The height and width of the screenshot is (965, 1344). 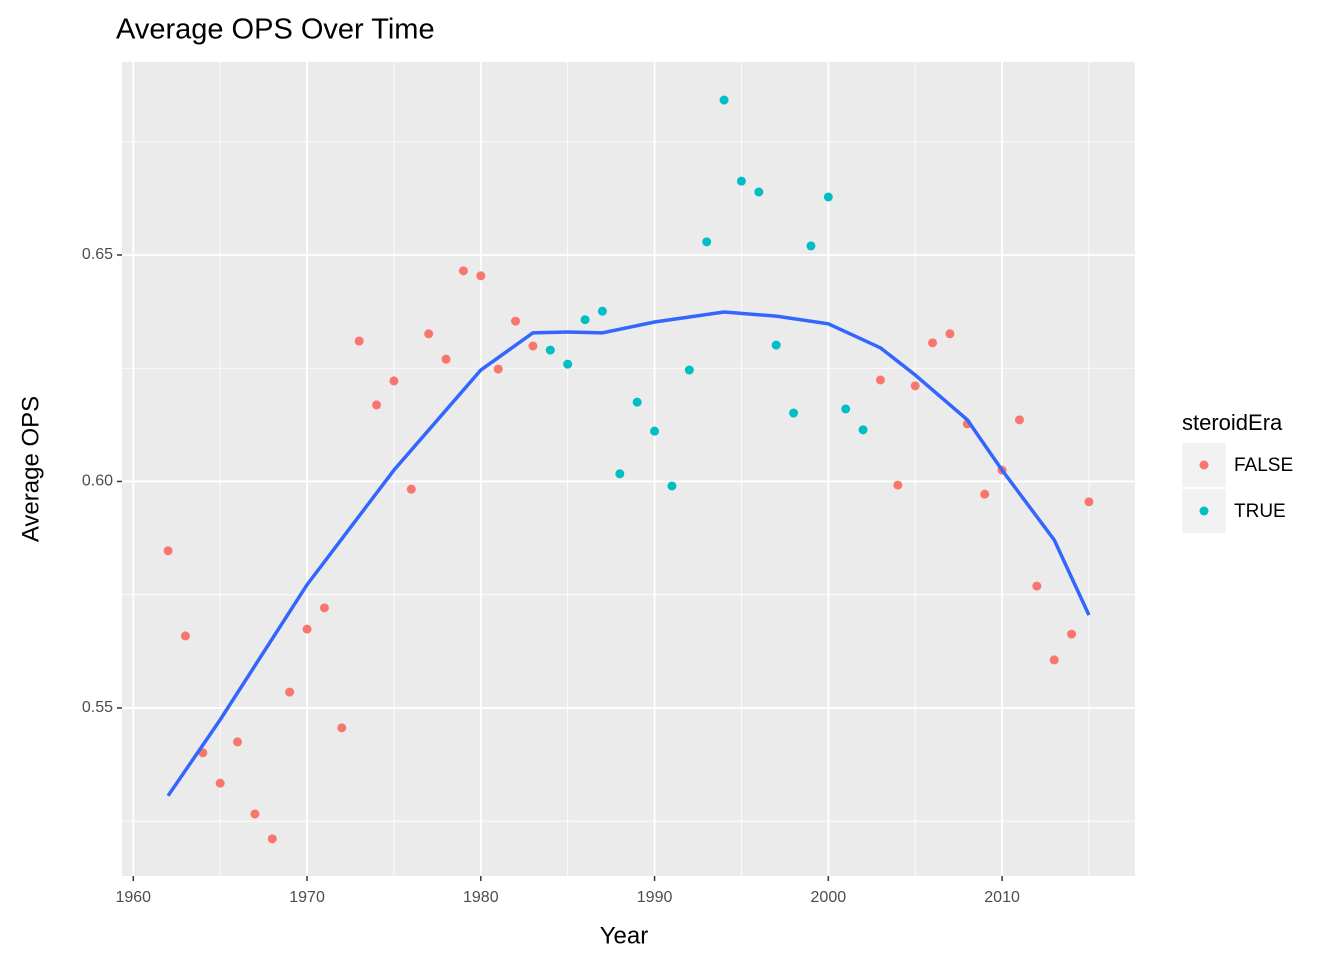 What do you see at coordinates (1260, 511) in the screenshot?
I see `legend-label: TRUE` at bounding box center [1260, 511].